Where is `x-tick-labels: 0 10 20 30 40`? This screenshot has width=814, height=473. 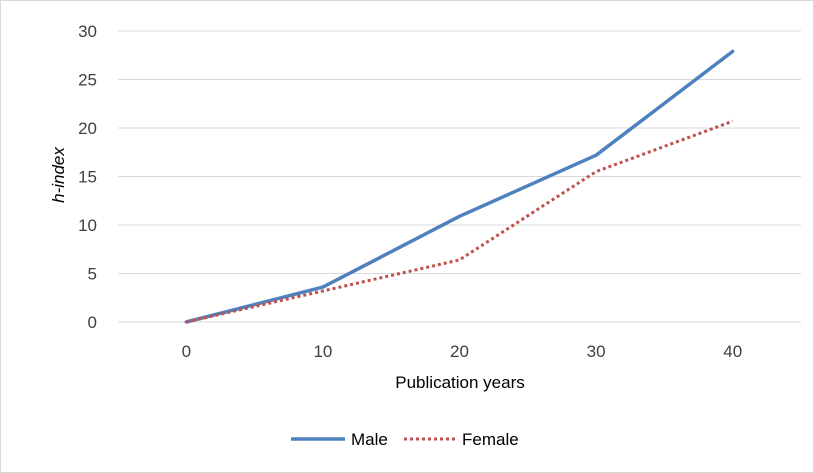 x-tick-labels: 0 10 20 30 40 is located at coordinates (462, 351).